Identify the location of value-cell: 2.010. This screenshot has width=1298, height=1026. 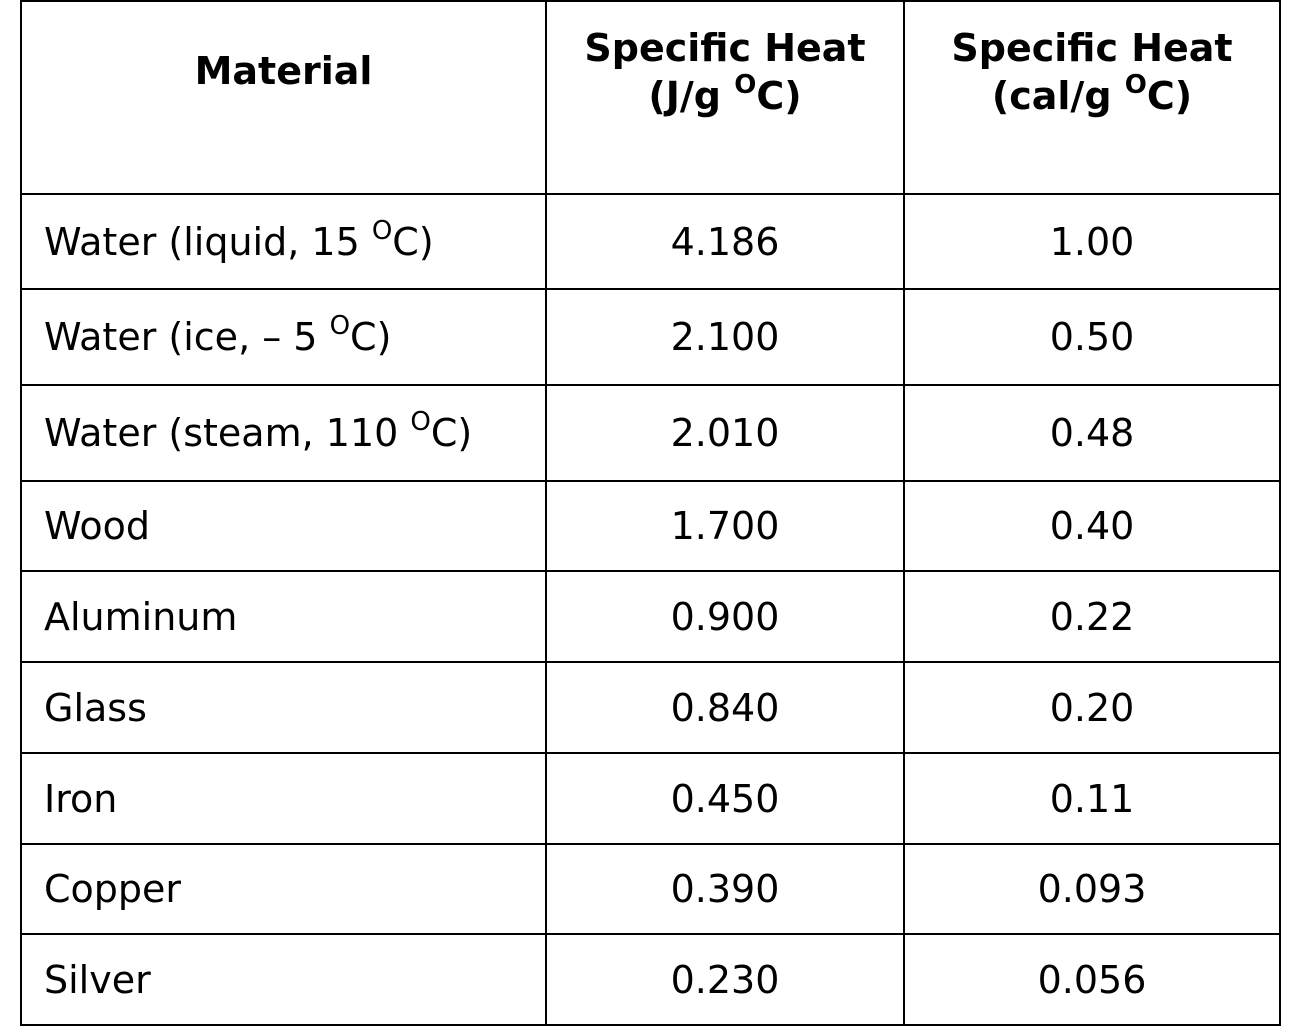
(725, 433).